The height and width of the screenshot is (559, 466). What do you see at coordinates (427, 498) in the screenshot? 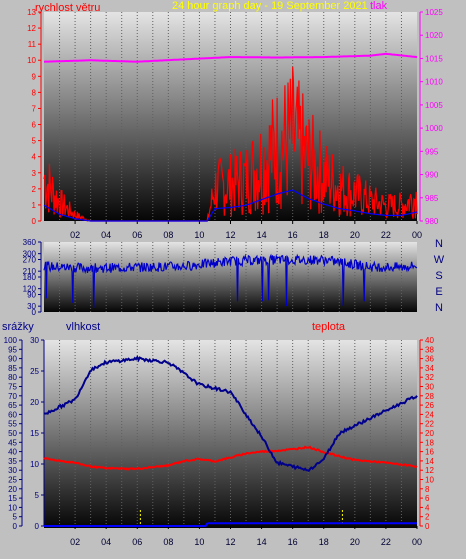
I see `y-tick-label: 6` at bounding box center [427, 498].